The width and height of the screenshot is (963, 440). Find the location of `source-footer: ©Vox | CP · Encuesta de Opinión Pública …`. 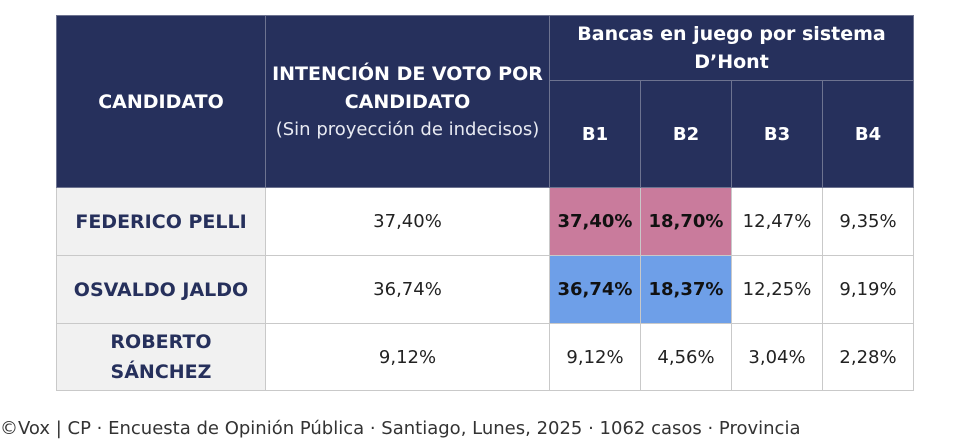

source-footer: ©Vox | CP · Encuesta de Opinión Pública … is located at coordinates (400, 428).